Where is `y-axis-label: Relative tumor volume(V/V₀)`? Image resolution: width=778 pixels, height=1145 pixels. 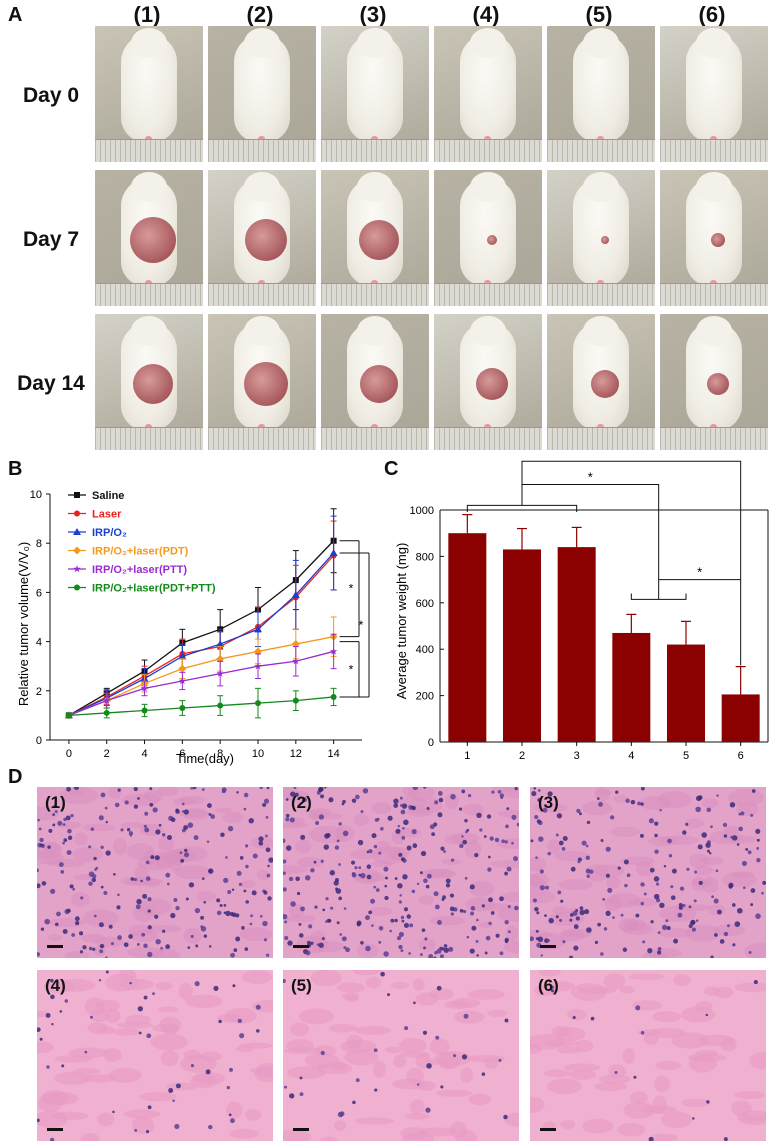 y-axis-label: Relative tumor volume(V/V₀) is located at coordinates (23, 624).